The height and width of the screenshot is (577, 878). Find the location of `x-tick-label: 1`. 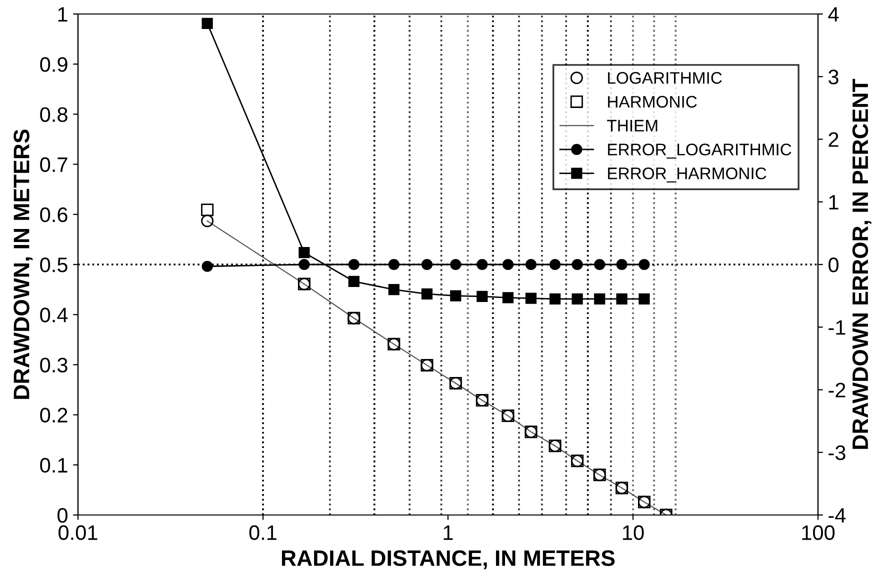

x-tick-label: 1 is located at coordinates (448, 532).